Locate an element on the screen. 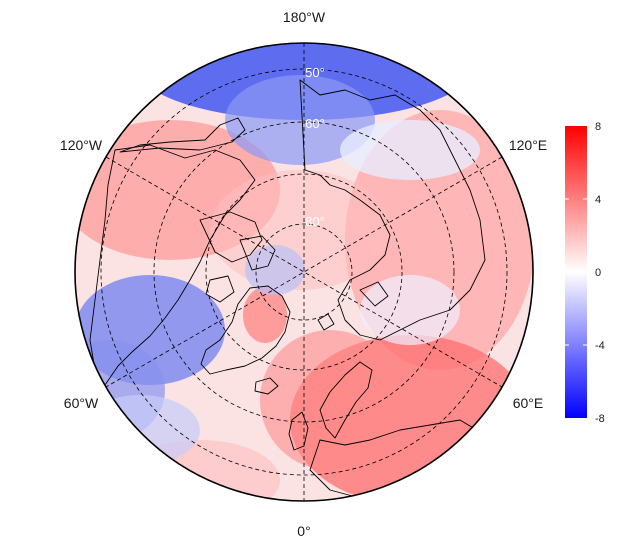 The height and width of the screenshot is (552, 625). colorbar: 8 4 0 -4 -8 is located at coordinates (585, 273).